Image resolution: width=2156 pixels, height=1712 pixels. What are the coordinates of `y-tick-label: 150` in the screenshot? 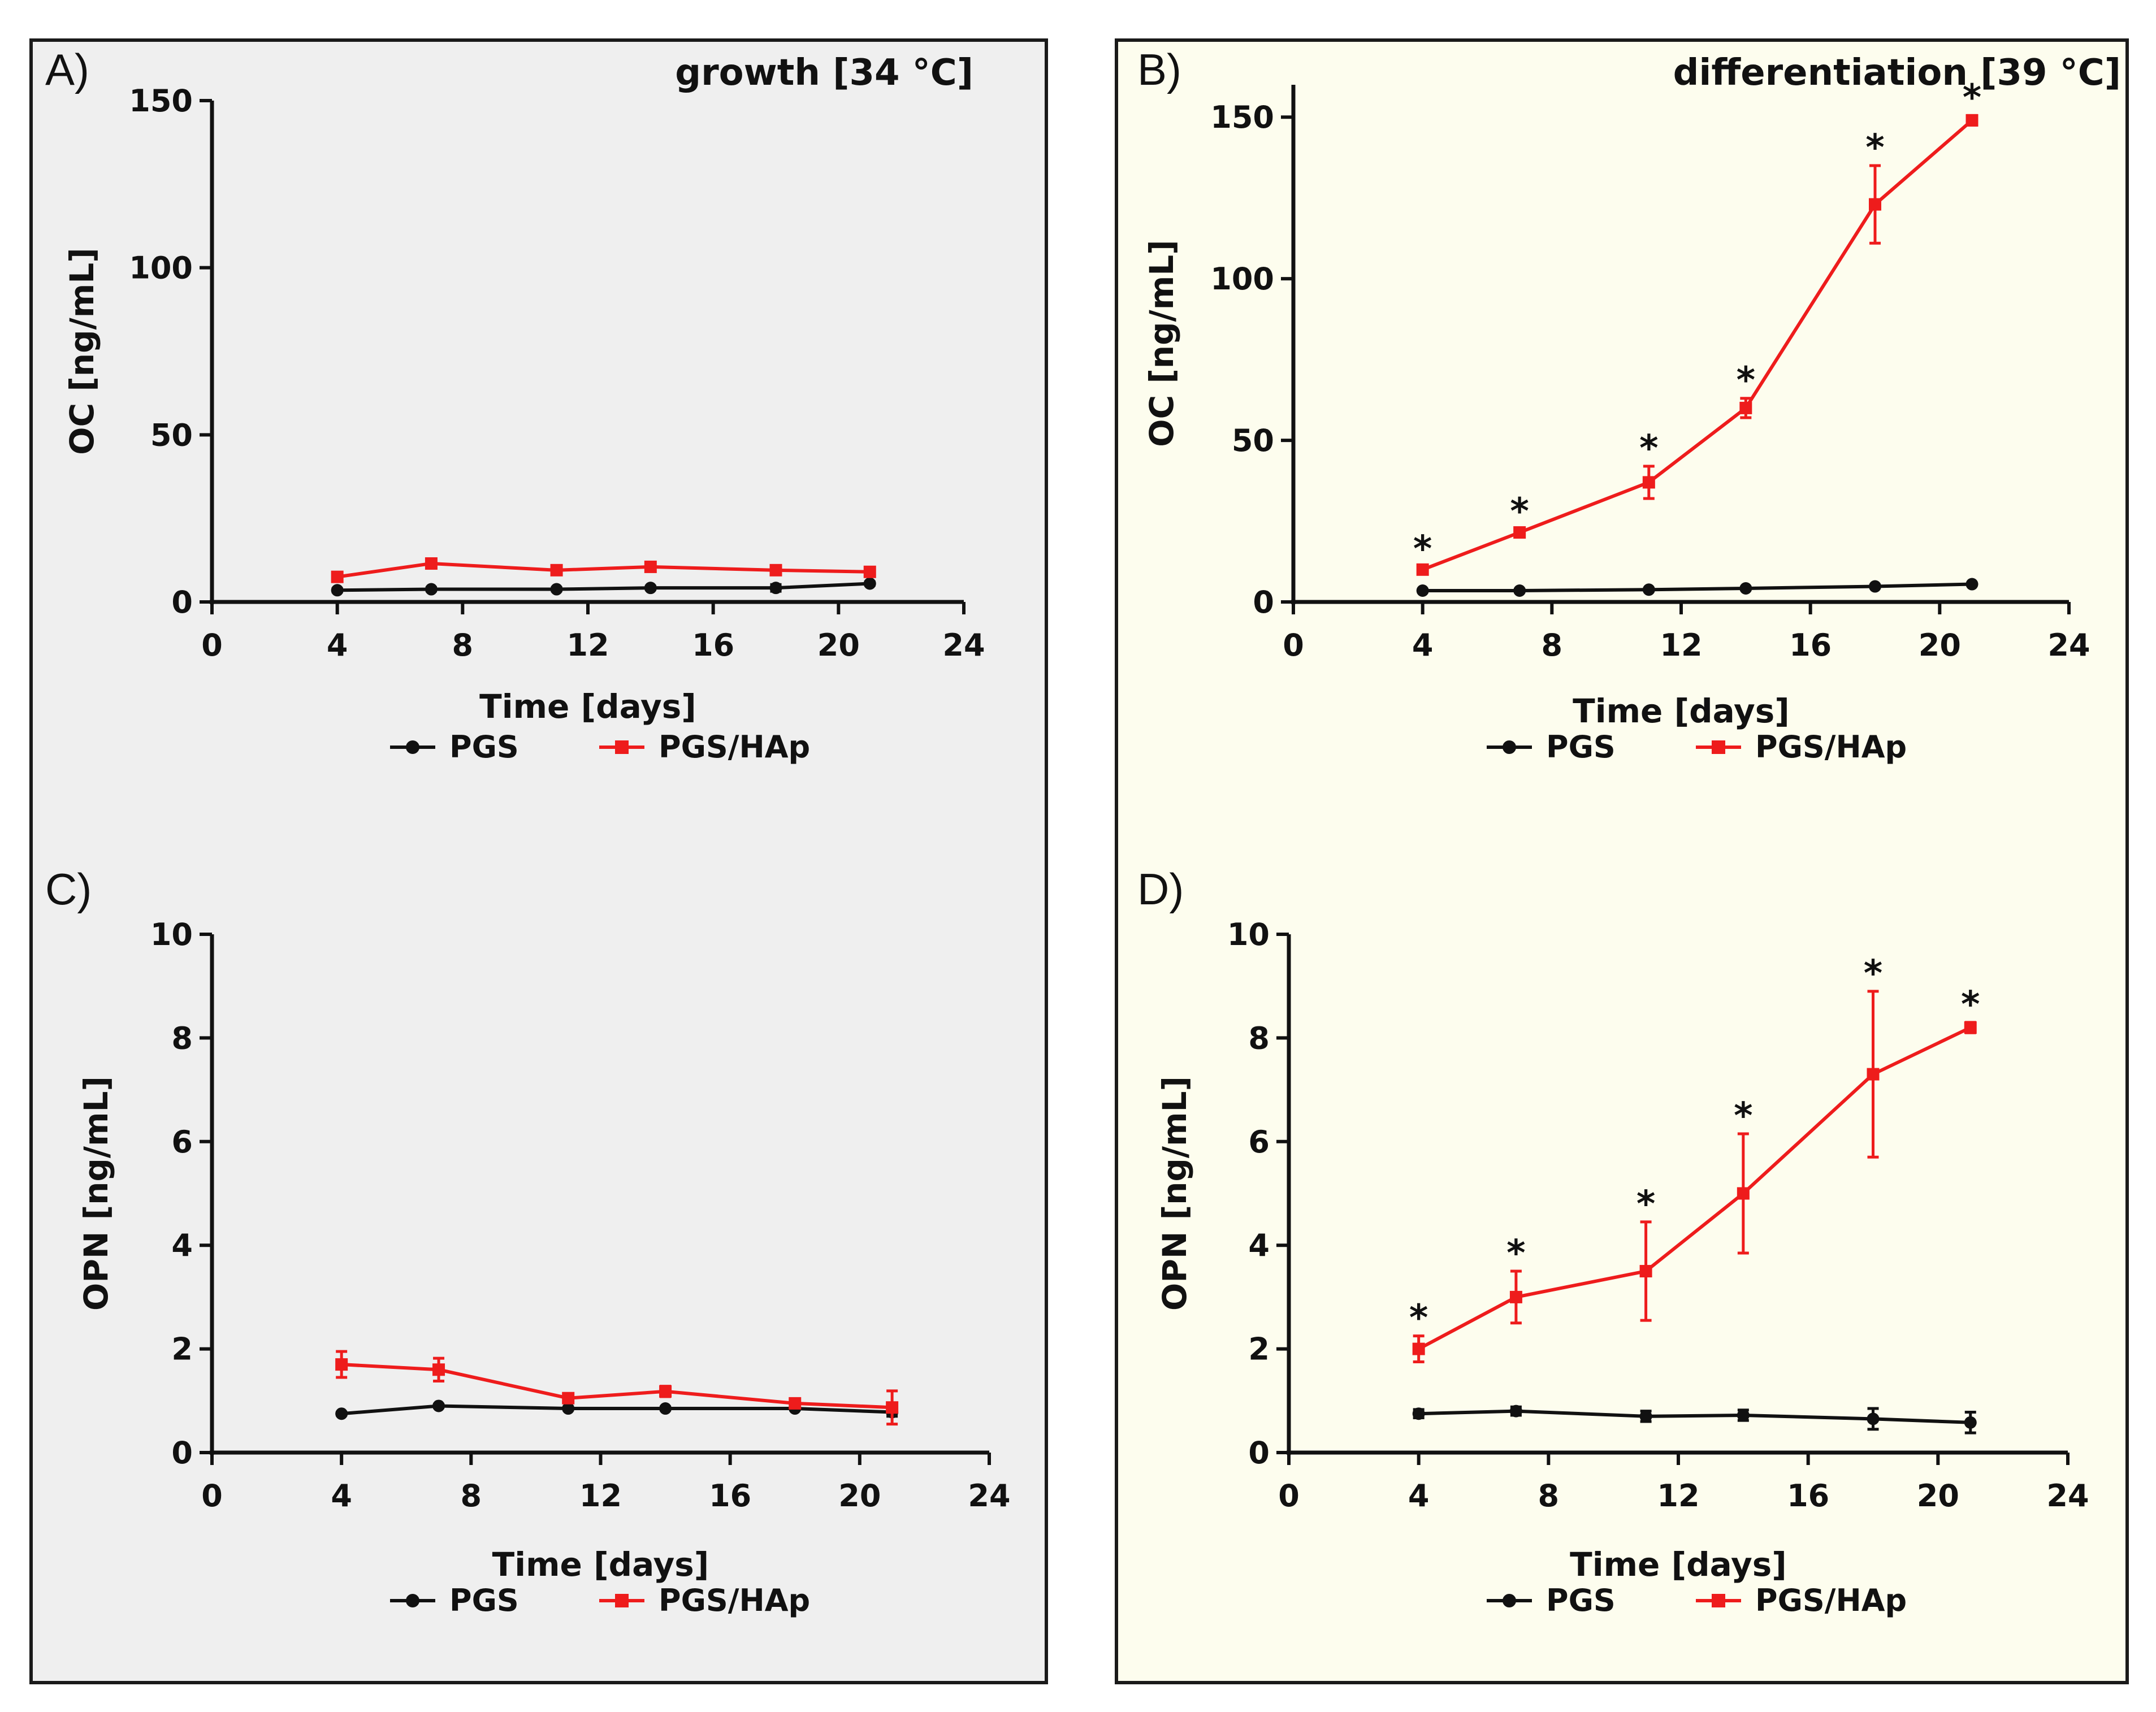 It's located at (1242, 117).